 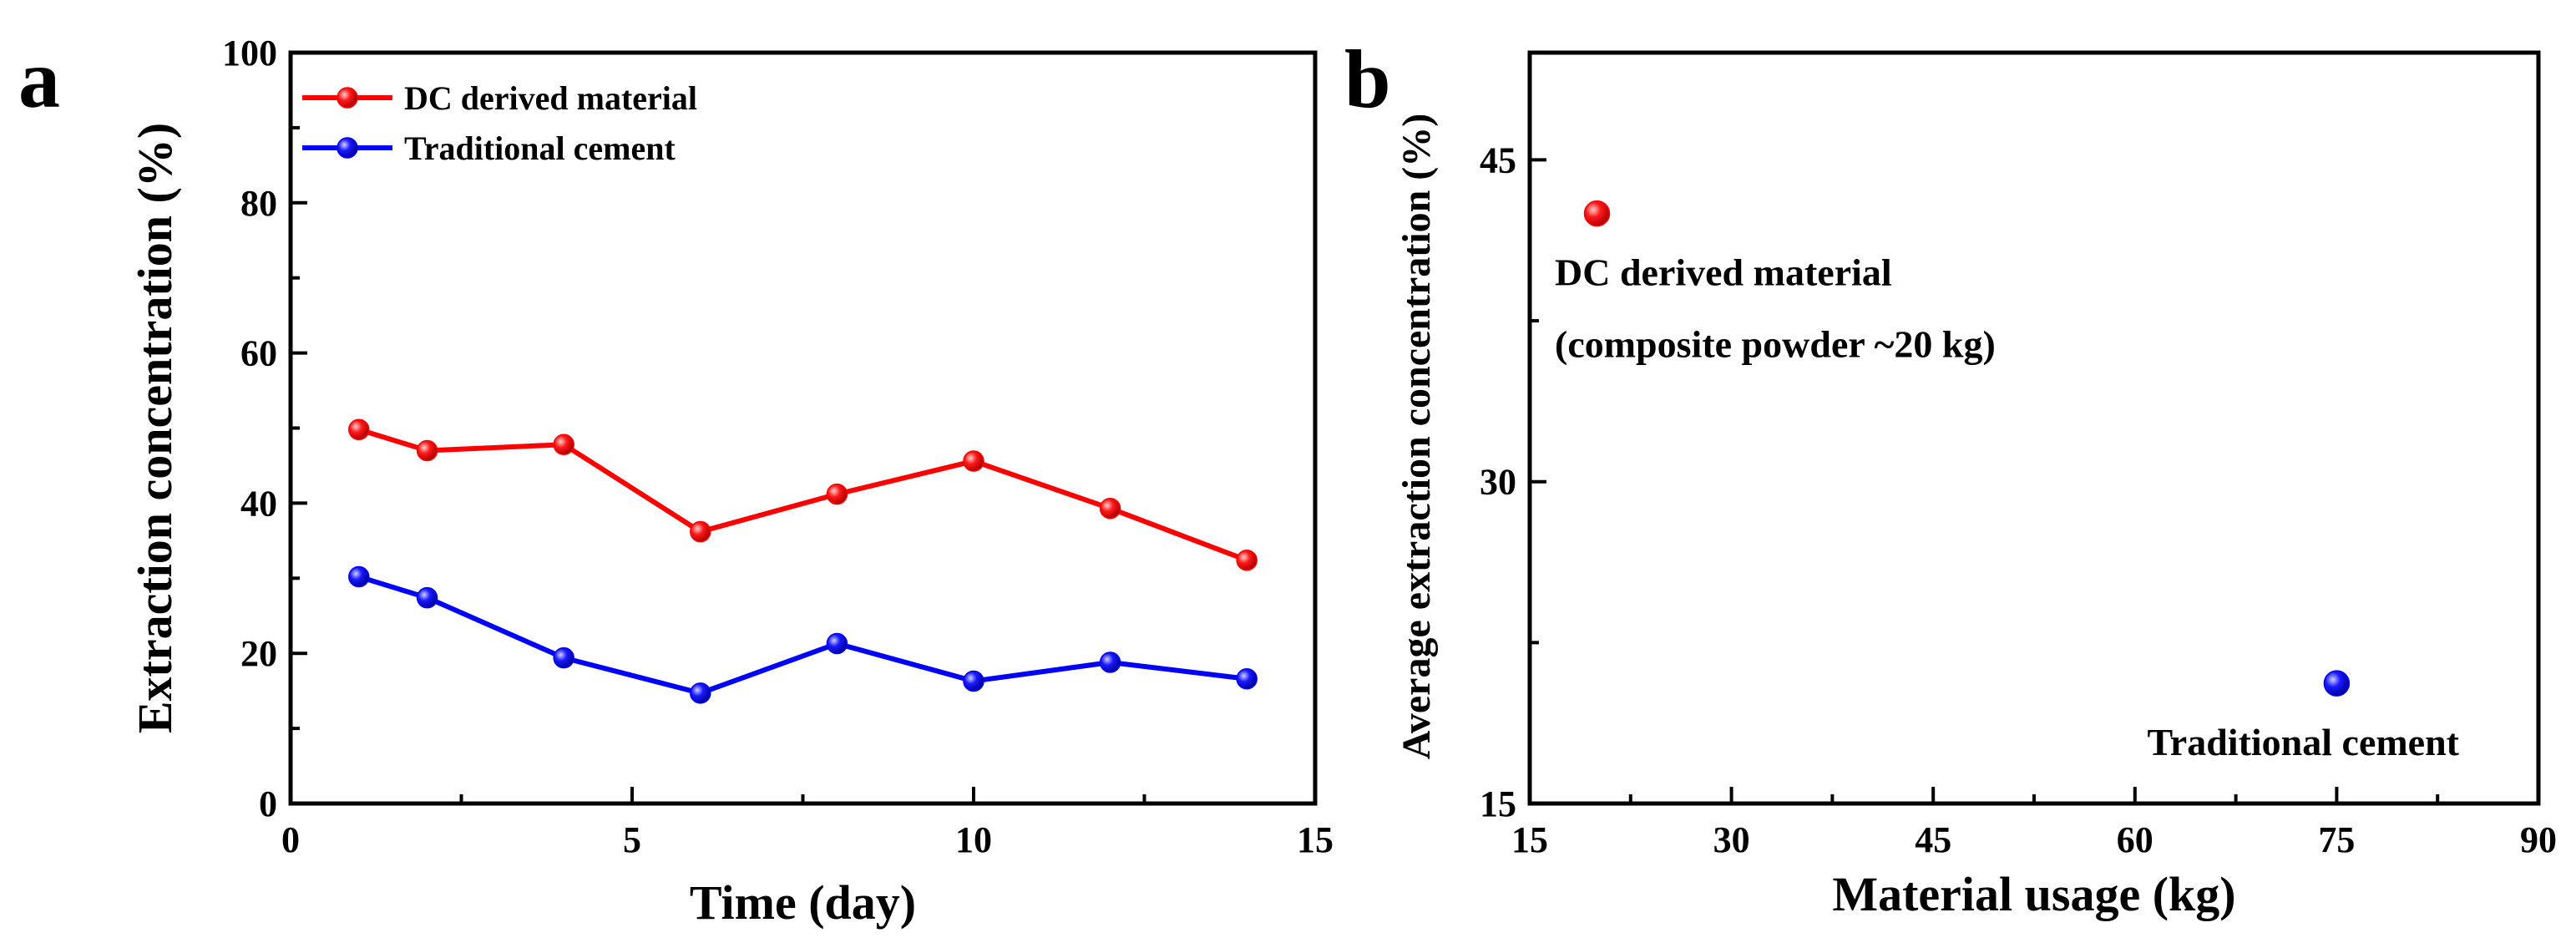 What do you see at coordinates (258, 504) in the screenshot?
I see `panel-a-y-tick-label: 40` at bounding box center [258, 504].